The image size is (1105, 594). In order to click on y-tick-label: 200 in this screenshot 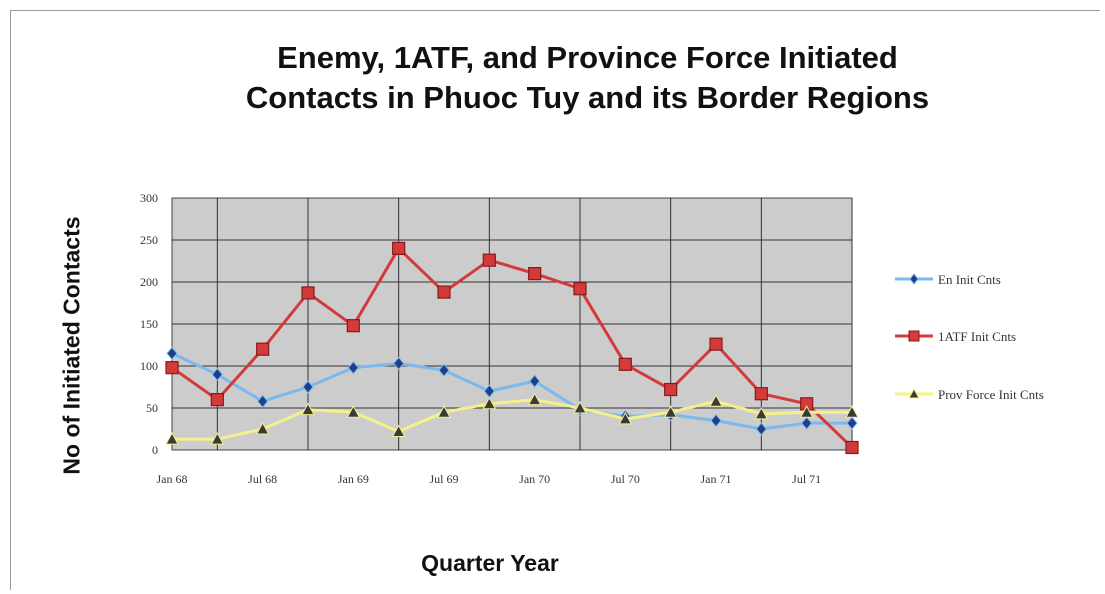, I will do `click(149, 282)`.